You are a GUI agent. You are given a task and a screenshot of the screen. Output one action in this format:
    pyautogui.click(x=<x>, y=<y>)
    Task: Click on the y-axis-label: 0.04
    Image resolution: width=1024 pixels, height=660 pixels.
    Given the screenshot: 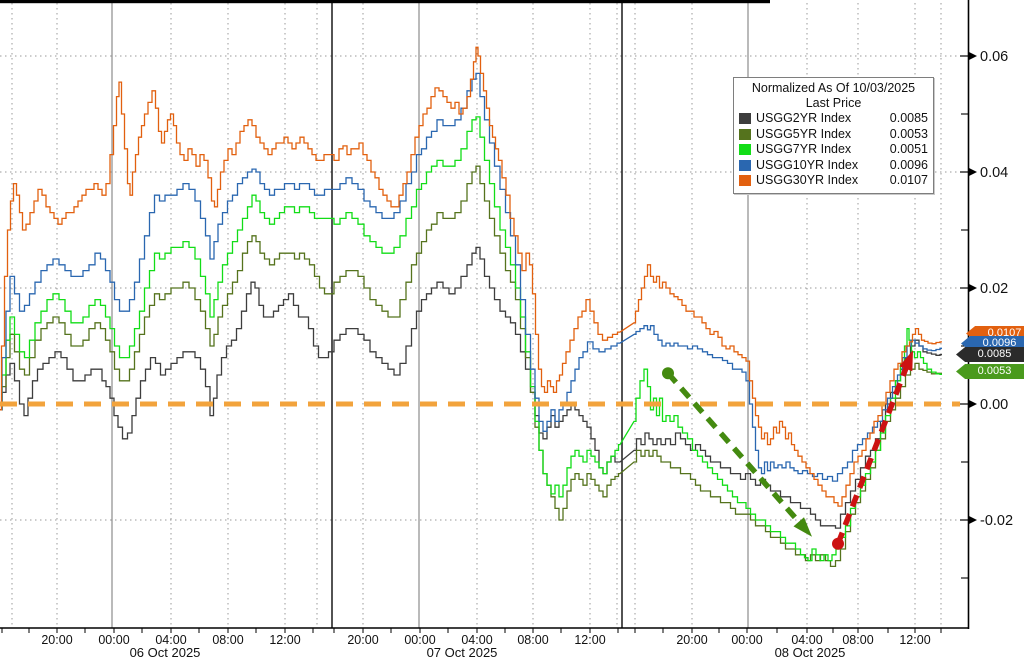 What is the action you would take?
    pyautogui.click(x=994, y=173)
    